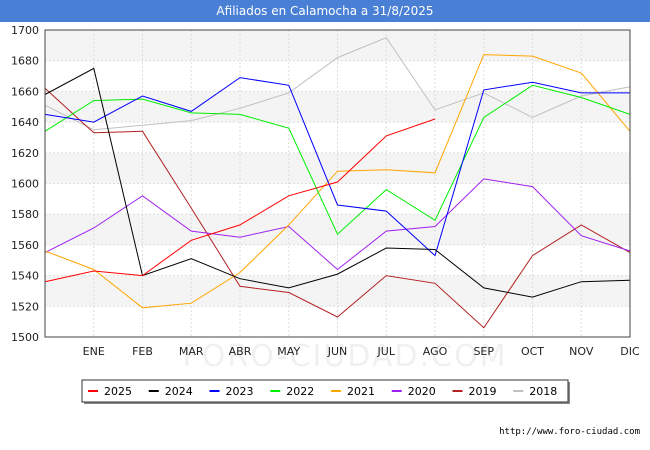 Image resolution: width=650 pixels, height=450 pixels. I want to click on x-tick-label: ABR, so click(240, 351).